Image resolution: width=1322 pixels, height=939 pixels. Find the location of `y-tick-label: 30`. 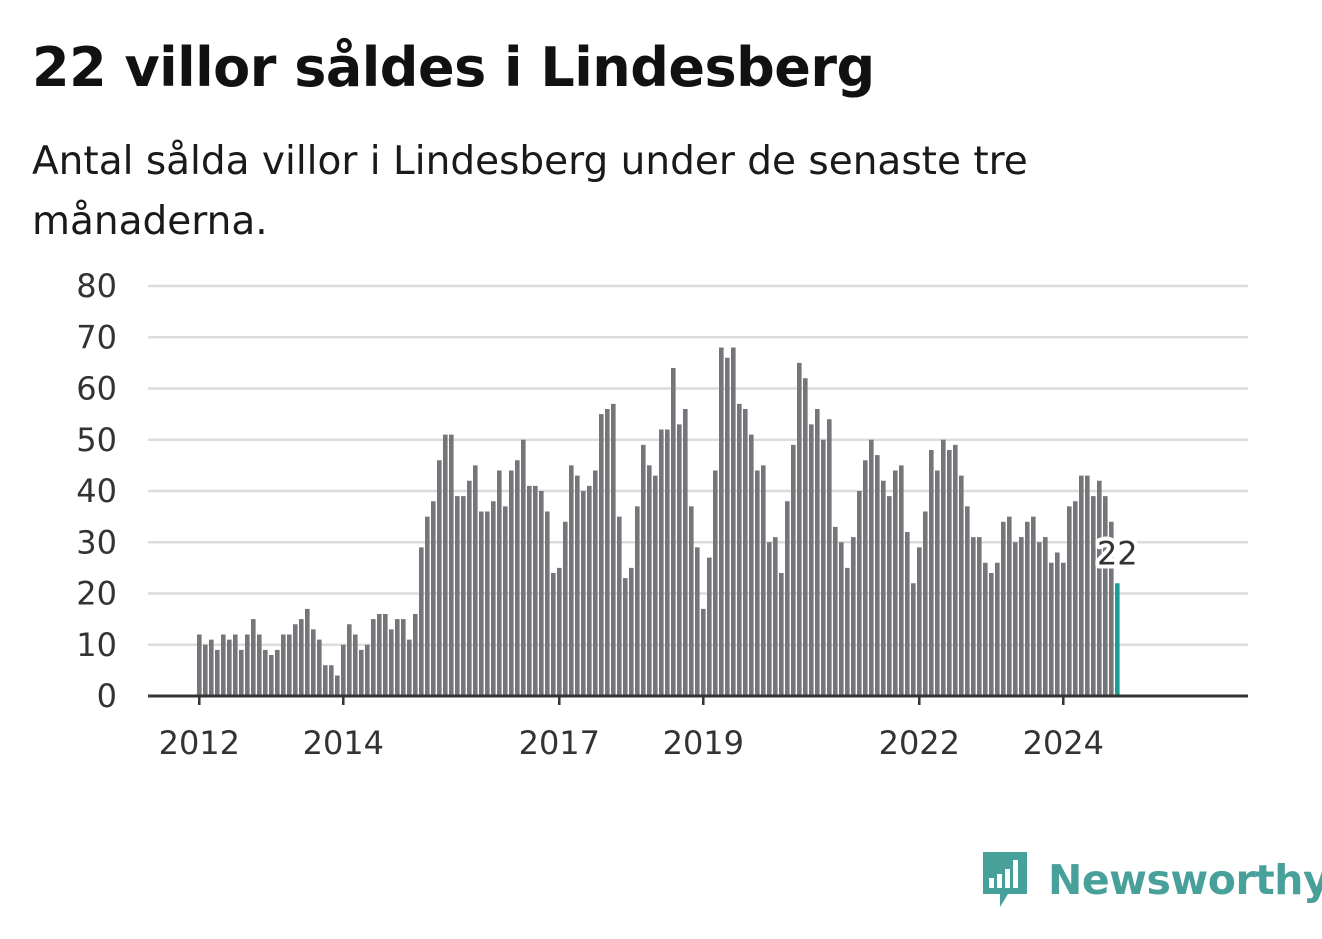

y-tick-label: 30 is located at coordinates (96, 542).